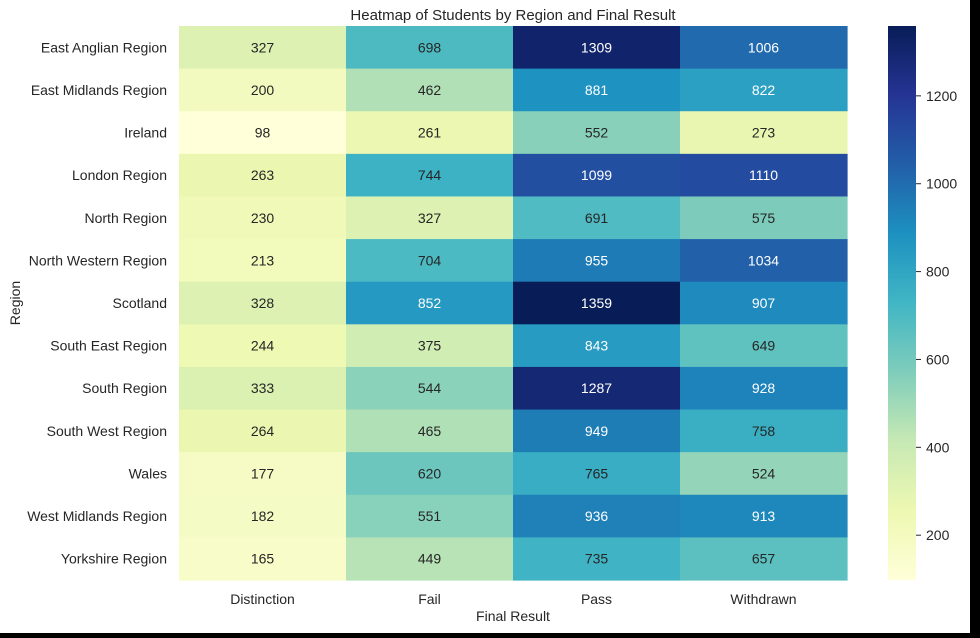 The image size is (980, 638). I want to click on cell-value-label: 575, so click(764, 218).